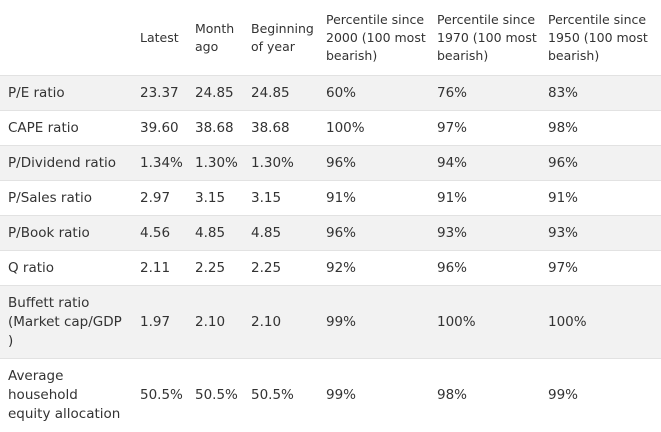 This screenshot has height=432, width=661. I want to click on table-row: P/Dividend ratio 1.34% 1.30% 1.30% 96% 94% 96%, so click(330, 163).